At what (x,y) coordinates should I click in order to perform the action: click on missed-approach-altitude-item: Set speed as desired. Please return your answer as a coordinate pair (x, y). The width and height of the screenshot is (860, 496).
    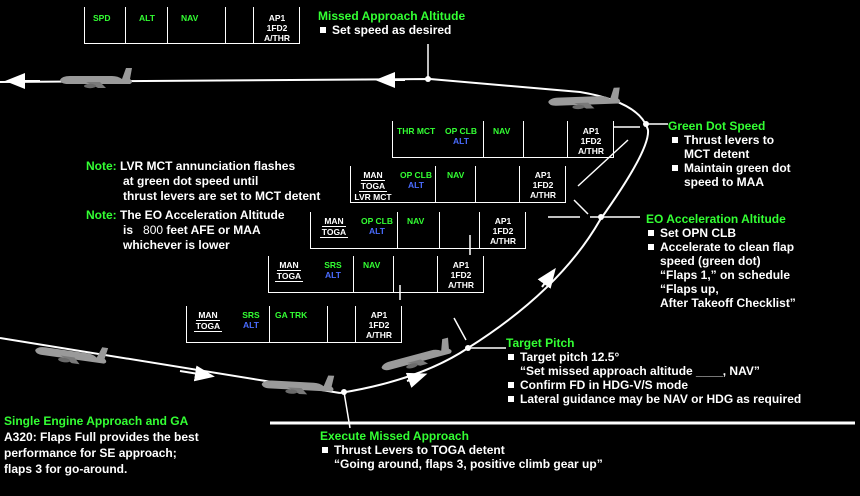
    Looking at the image, I should click on (391, 30).